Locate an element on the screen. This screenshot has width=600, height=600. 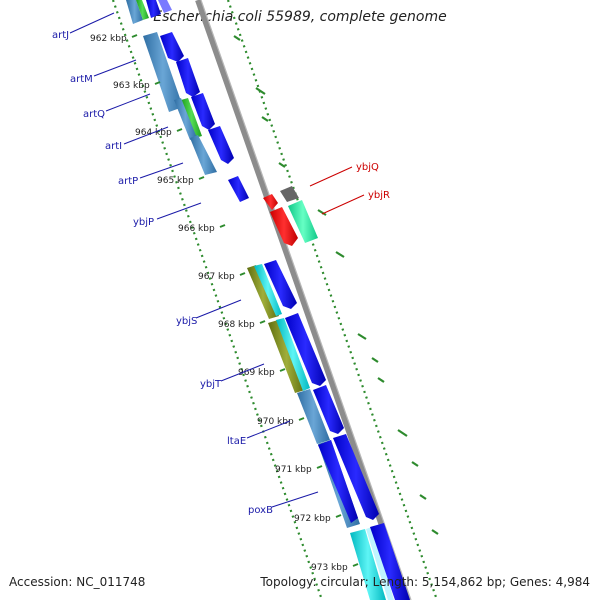
feature-block-artJ is located at coordinates (134, 12).